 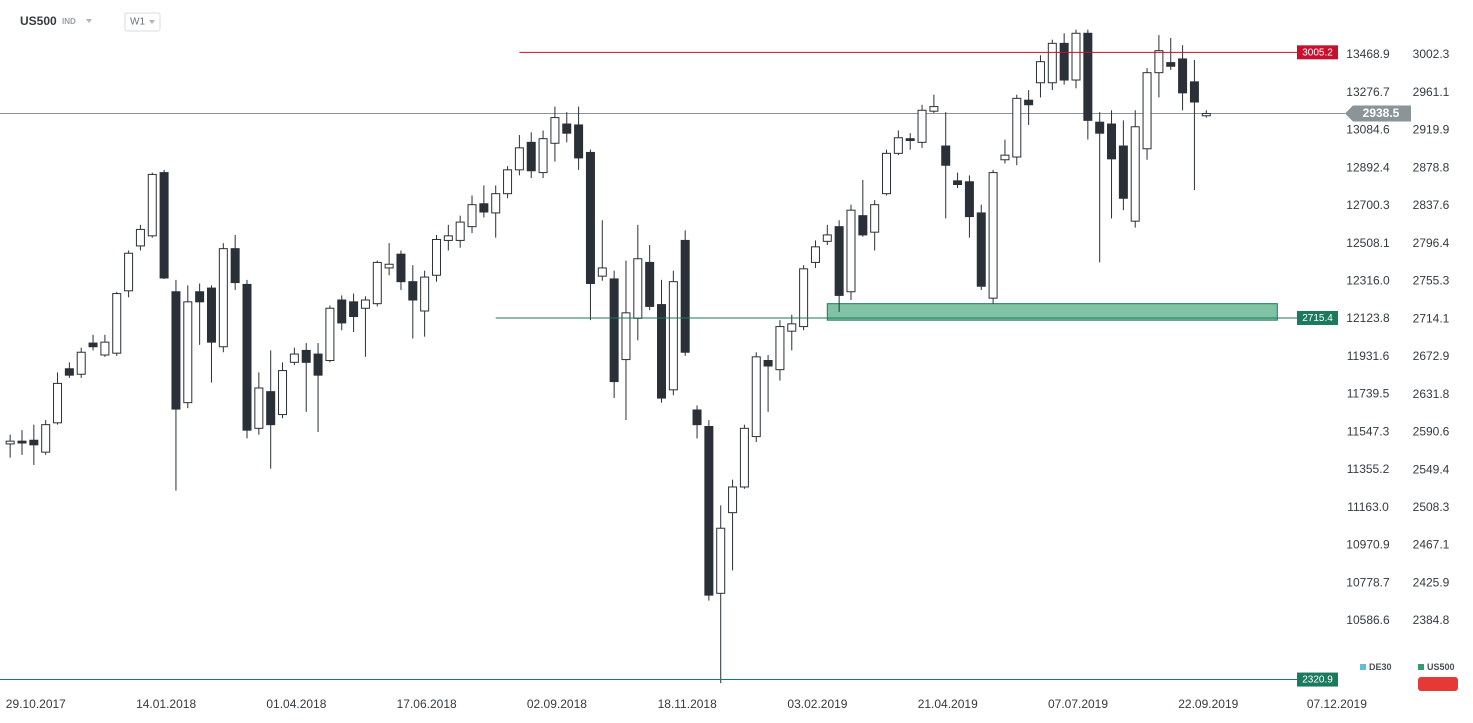 I want to click on level-label: 2715.4, so click(x=1317, y=318).